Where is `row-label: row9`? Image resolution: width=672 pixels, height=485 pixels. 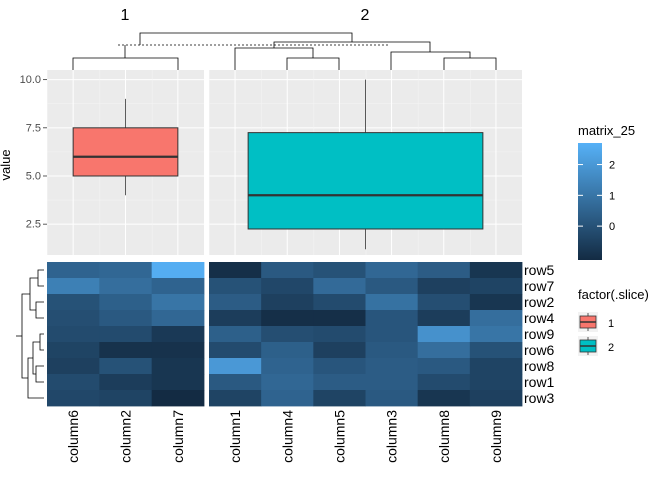
row-label: row9 is located at coordinates (539, 334).